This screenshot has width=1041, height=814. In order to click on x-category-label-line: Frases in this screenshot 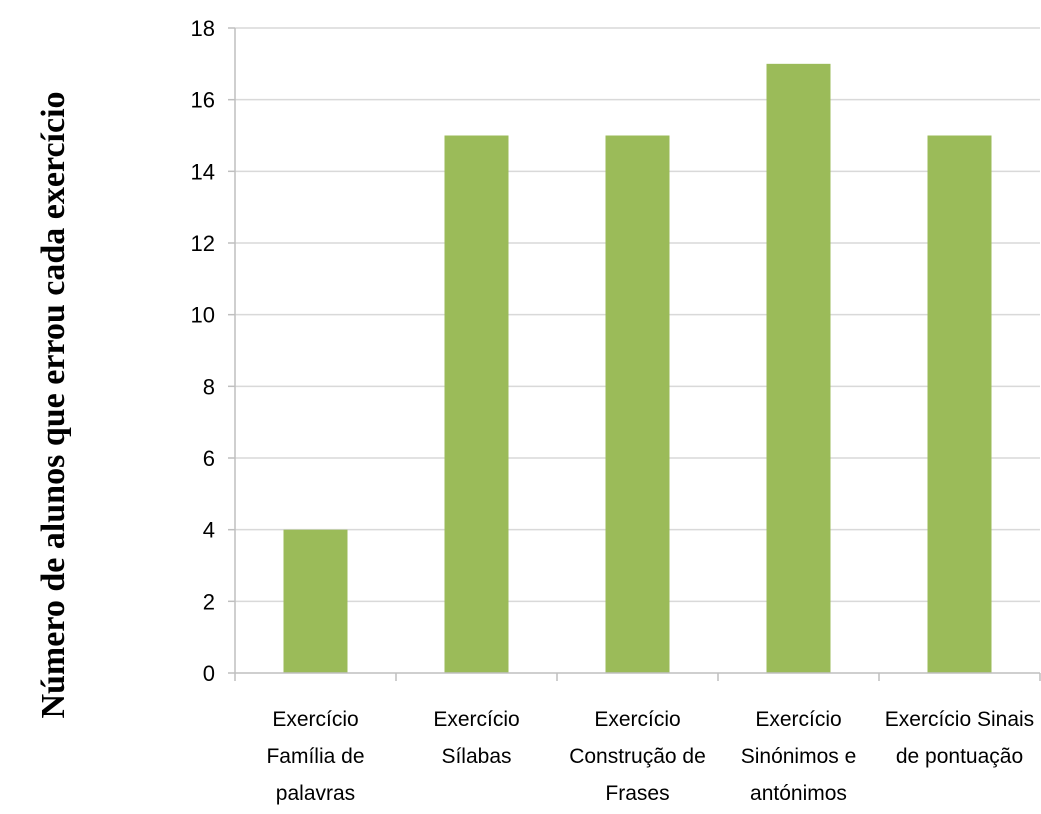, I will do `click(637, 793)`.